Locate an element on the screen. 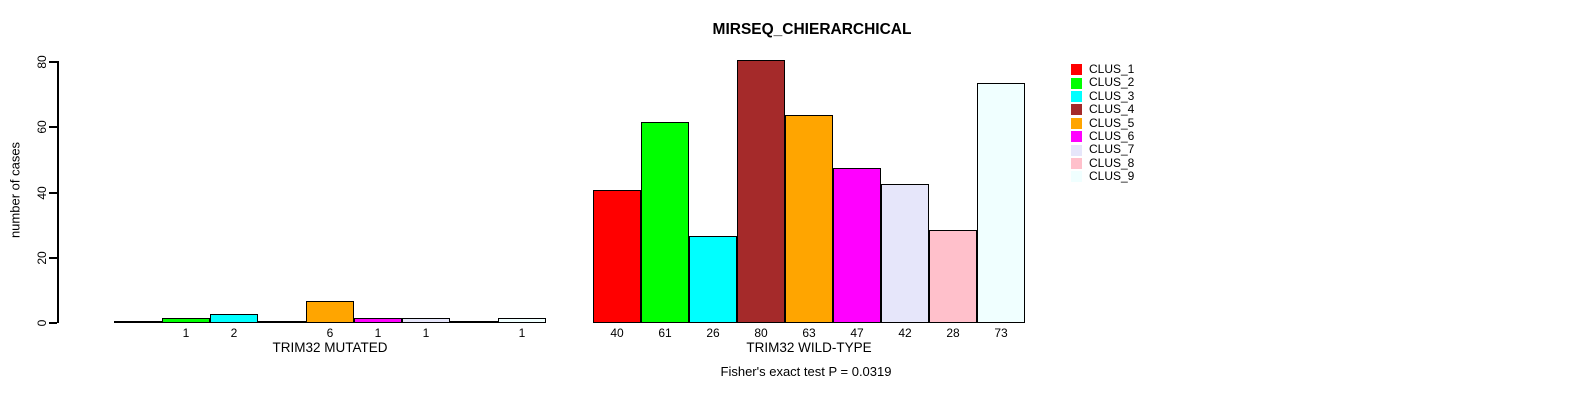  y-tick-label: 80 is located at coordinates (42, 61).